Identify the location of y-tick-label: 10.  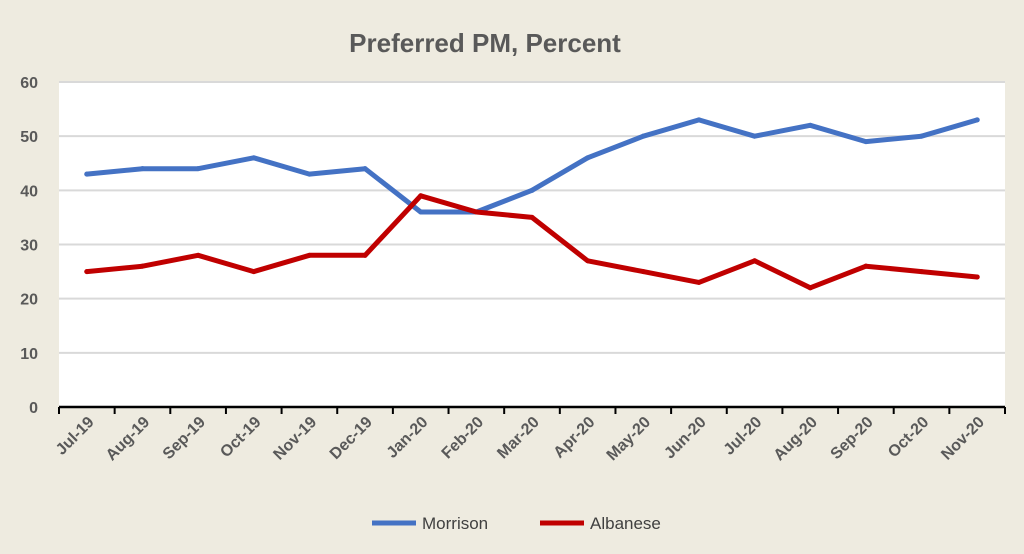
(29, 354).